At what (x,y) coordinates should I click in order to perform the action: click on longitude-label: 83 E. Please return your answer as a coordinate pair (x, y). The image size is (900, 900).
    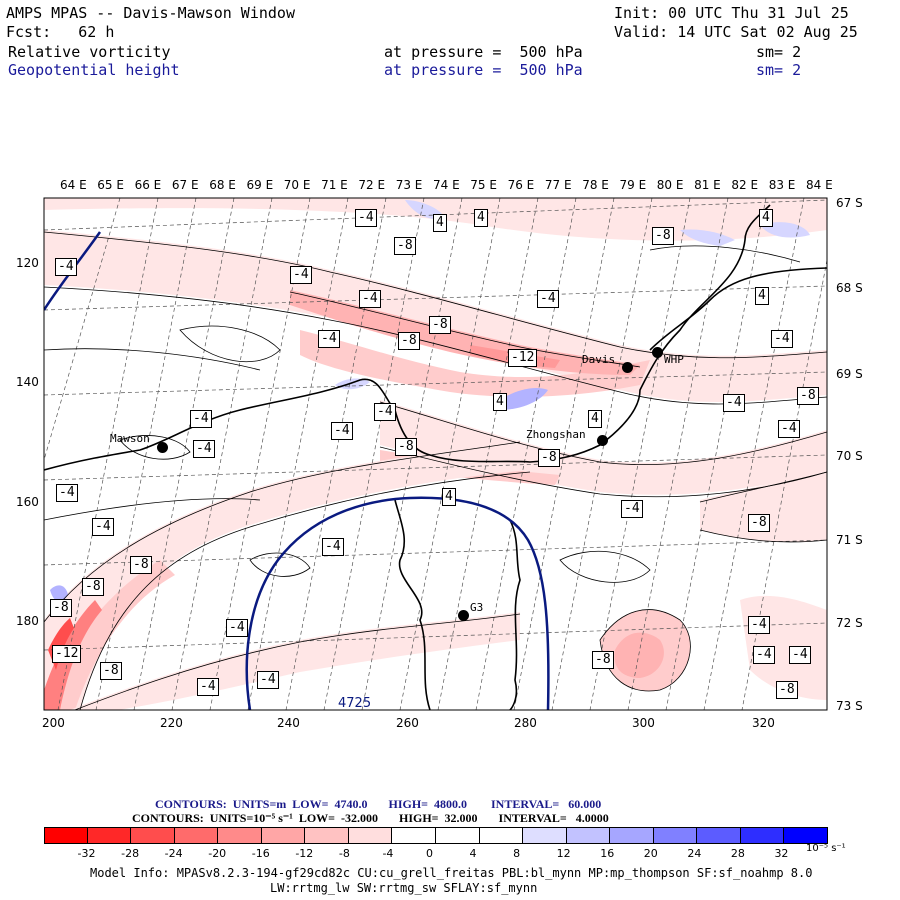
    Looking at the image, I should click on (782, 185).